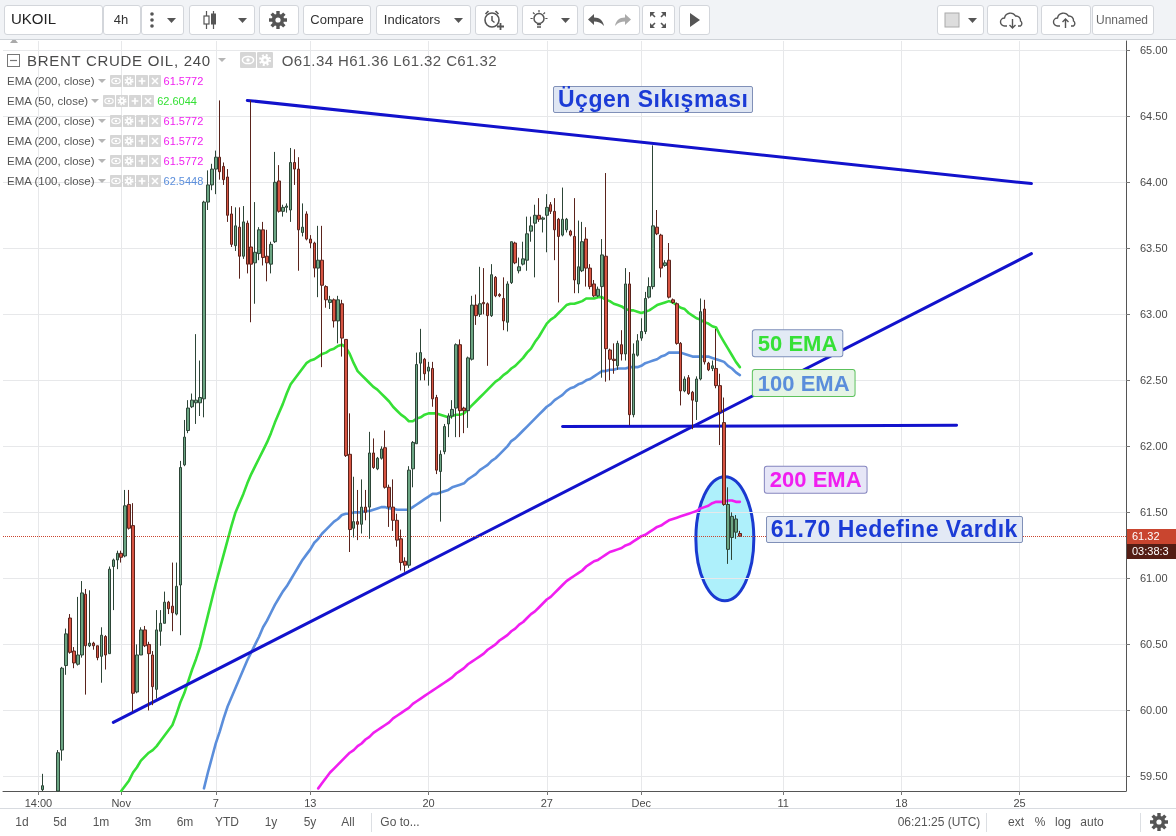 The width and height of the screenshot is (1176, 836). I want to click on x-tick-label: Dec, so click(641, 802).